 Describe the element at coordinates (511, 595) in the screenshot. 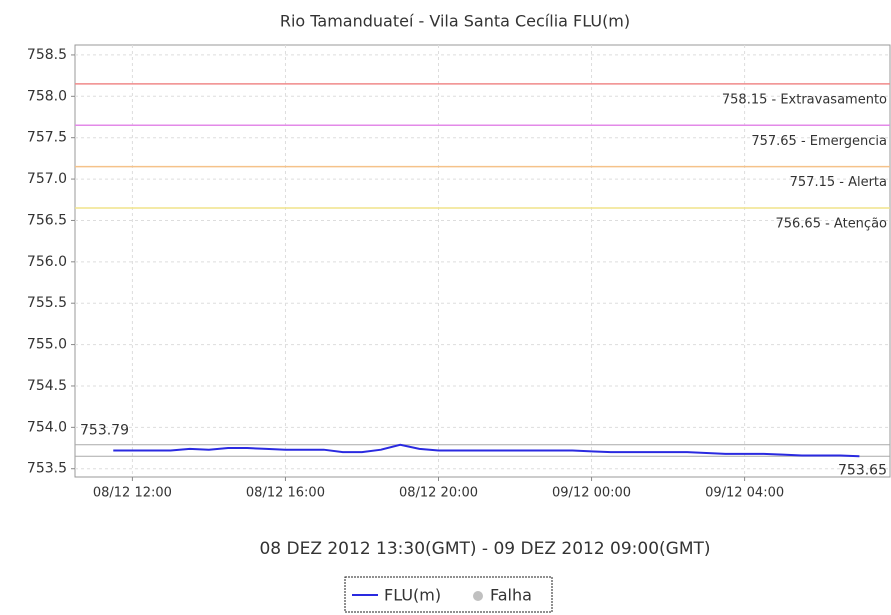

I see `legend-label: Falha` at that location.